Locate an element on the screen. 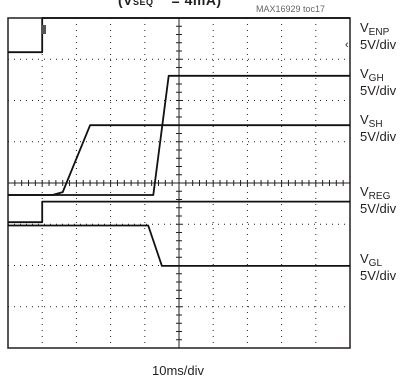 This screenshot has height=384, width=406. trigger-position-arrow: ‹ is located at coordinates (347, 45).